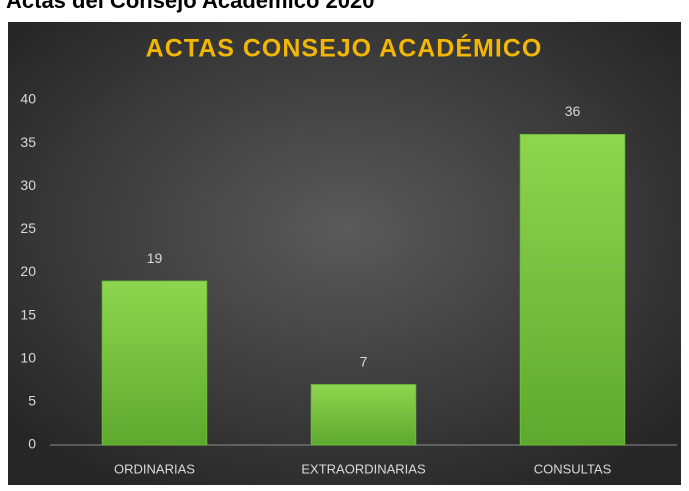 The image size is (689, 491). What do you see at coordinates (32, 444) in the screenshot?
I see `y-tick-label: 0` at bounding box center [32, 444].